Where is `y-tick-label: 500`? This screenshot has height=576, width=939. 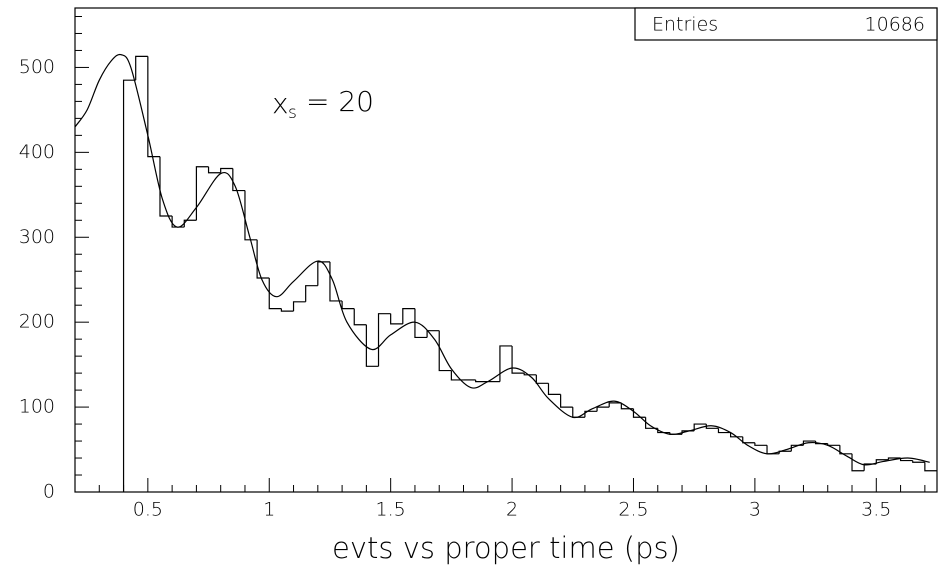 y-tick-label: 500 is located at coordinates (37, 67).